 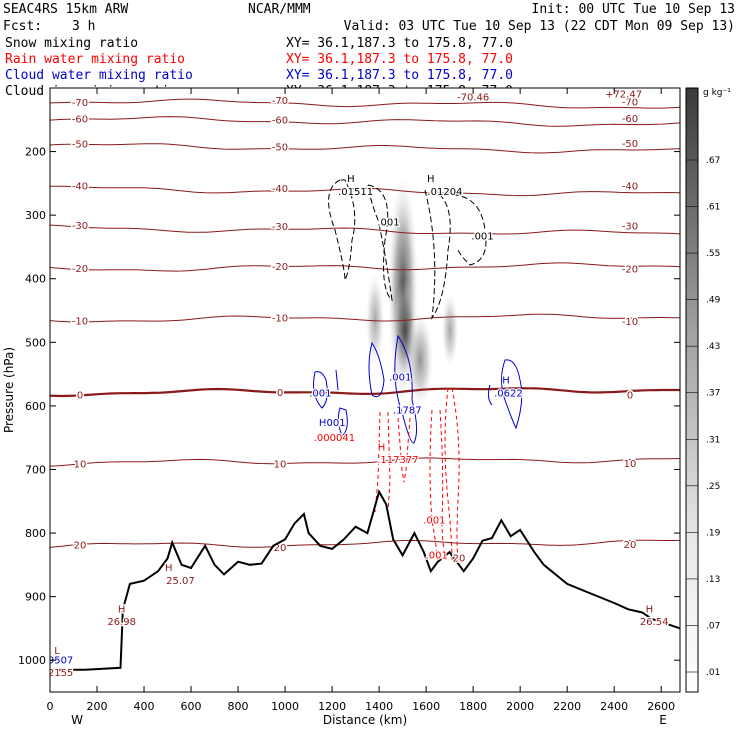 What do you see at coordinates (713, 487) in the screenshot?
I see `colorbar-tick-label: .25` at bounding box center [713, 487].